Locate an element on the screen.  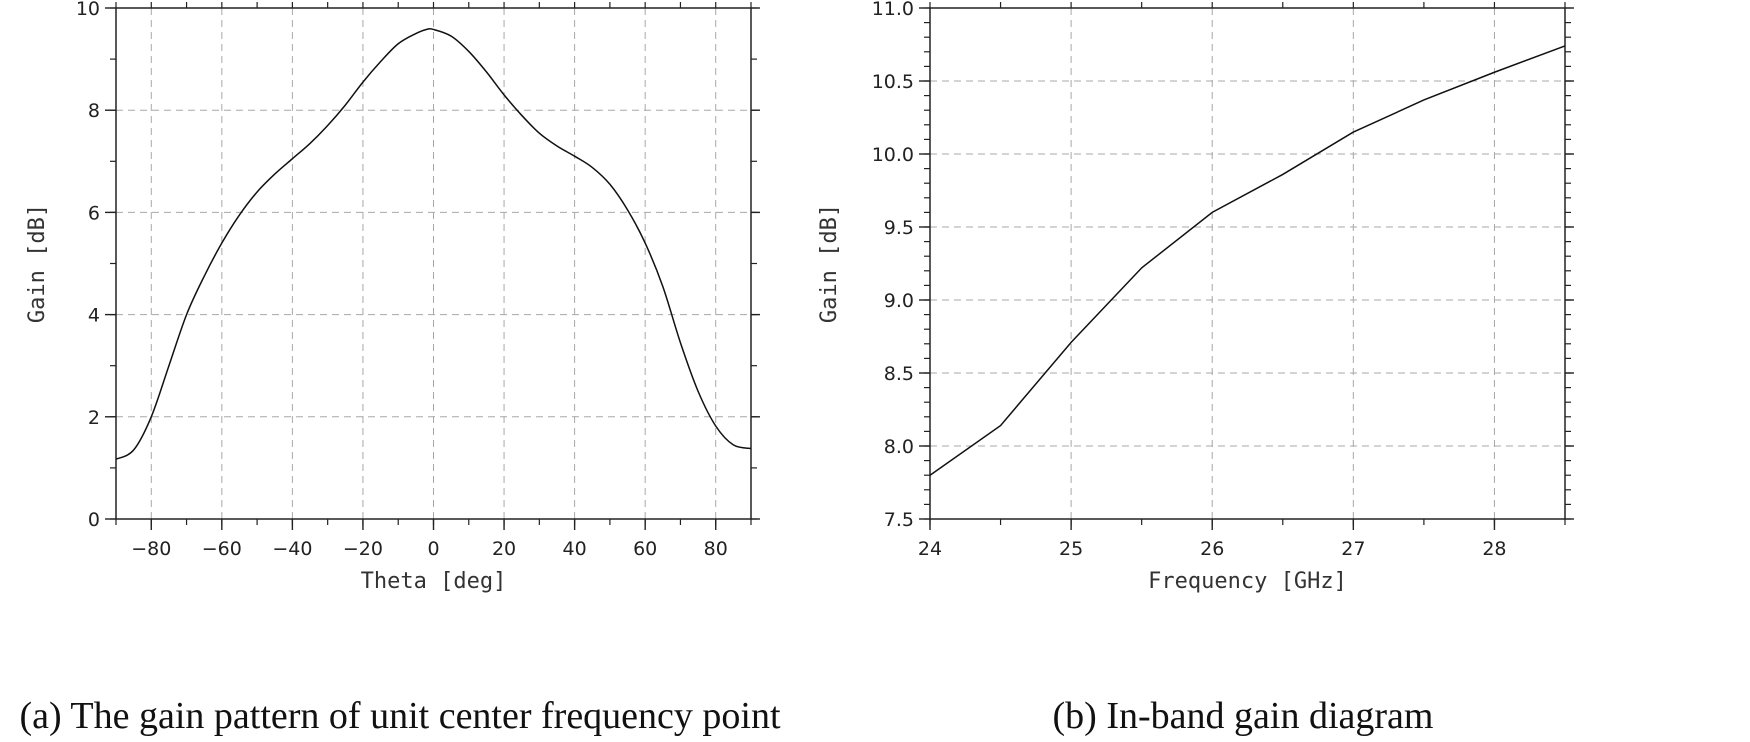
y-tick-label: 9.5 is located at coordinates (899, 228).